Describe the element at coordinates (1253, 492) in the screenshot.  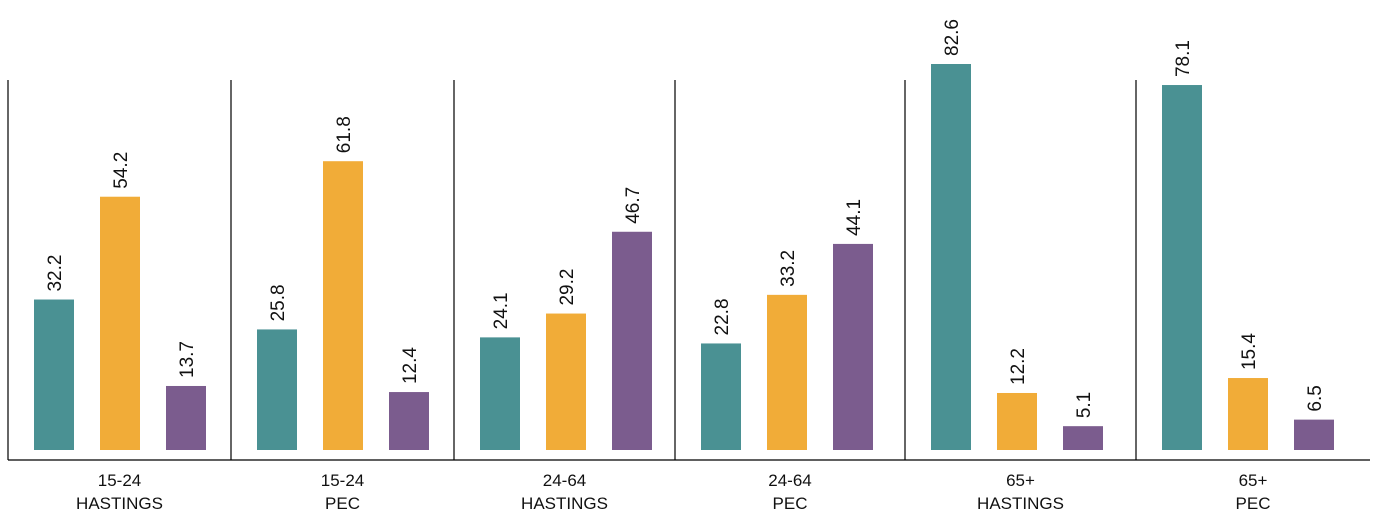
I see `category-label: 65+ PEC` at that location.